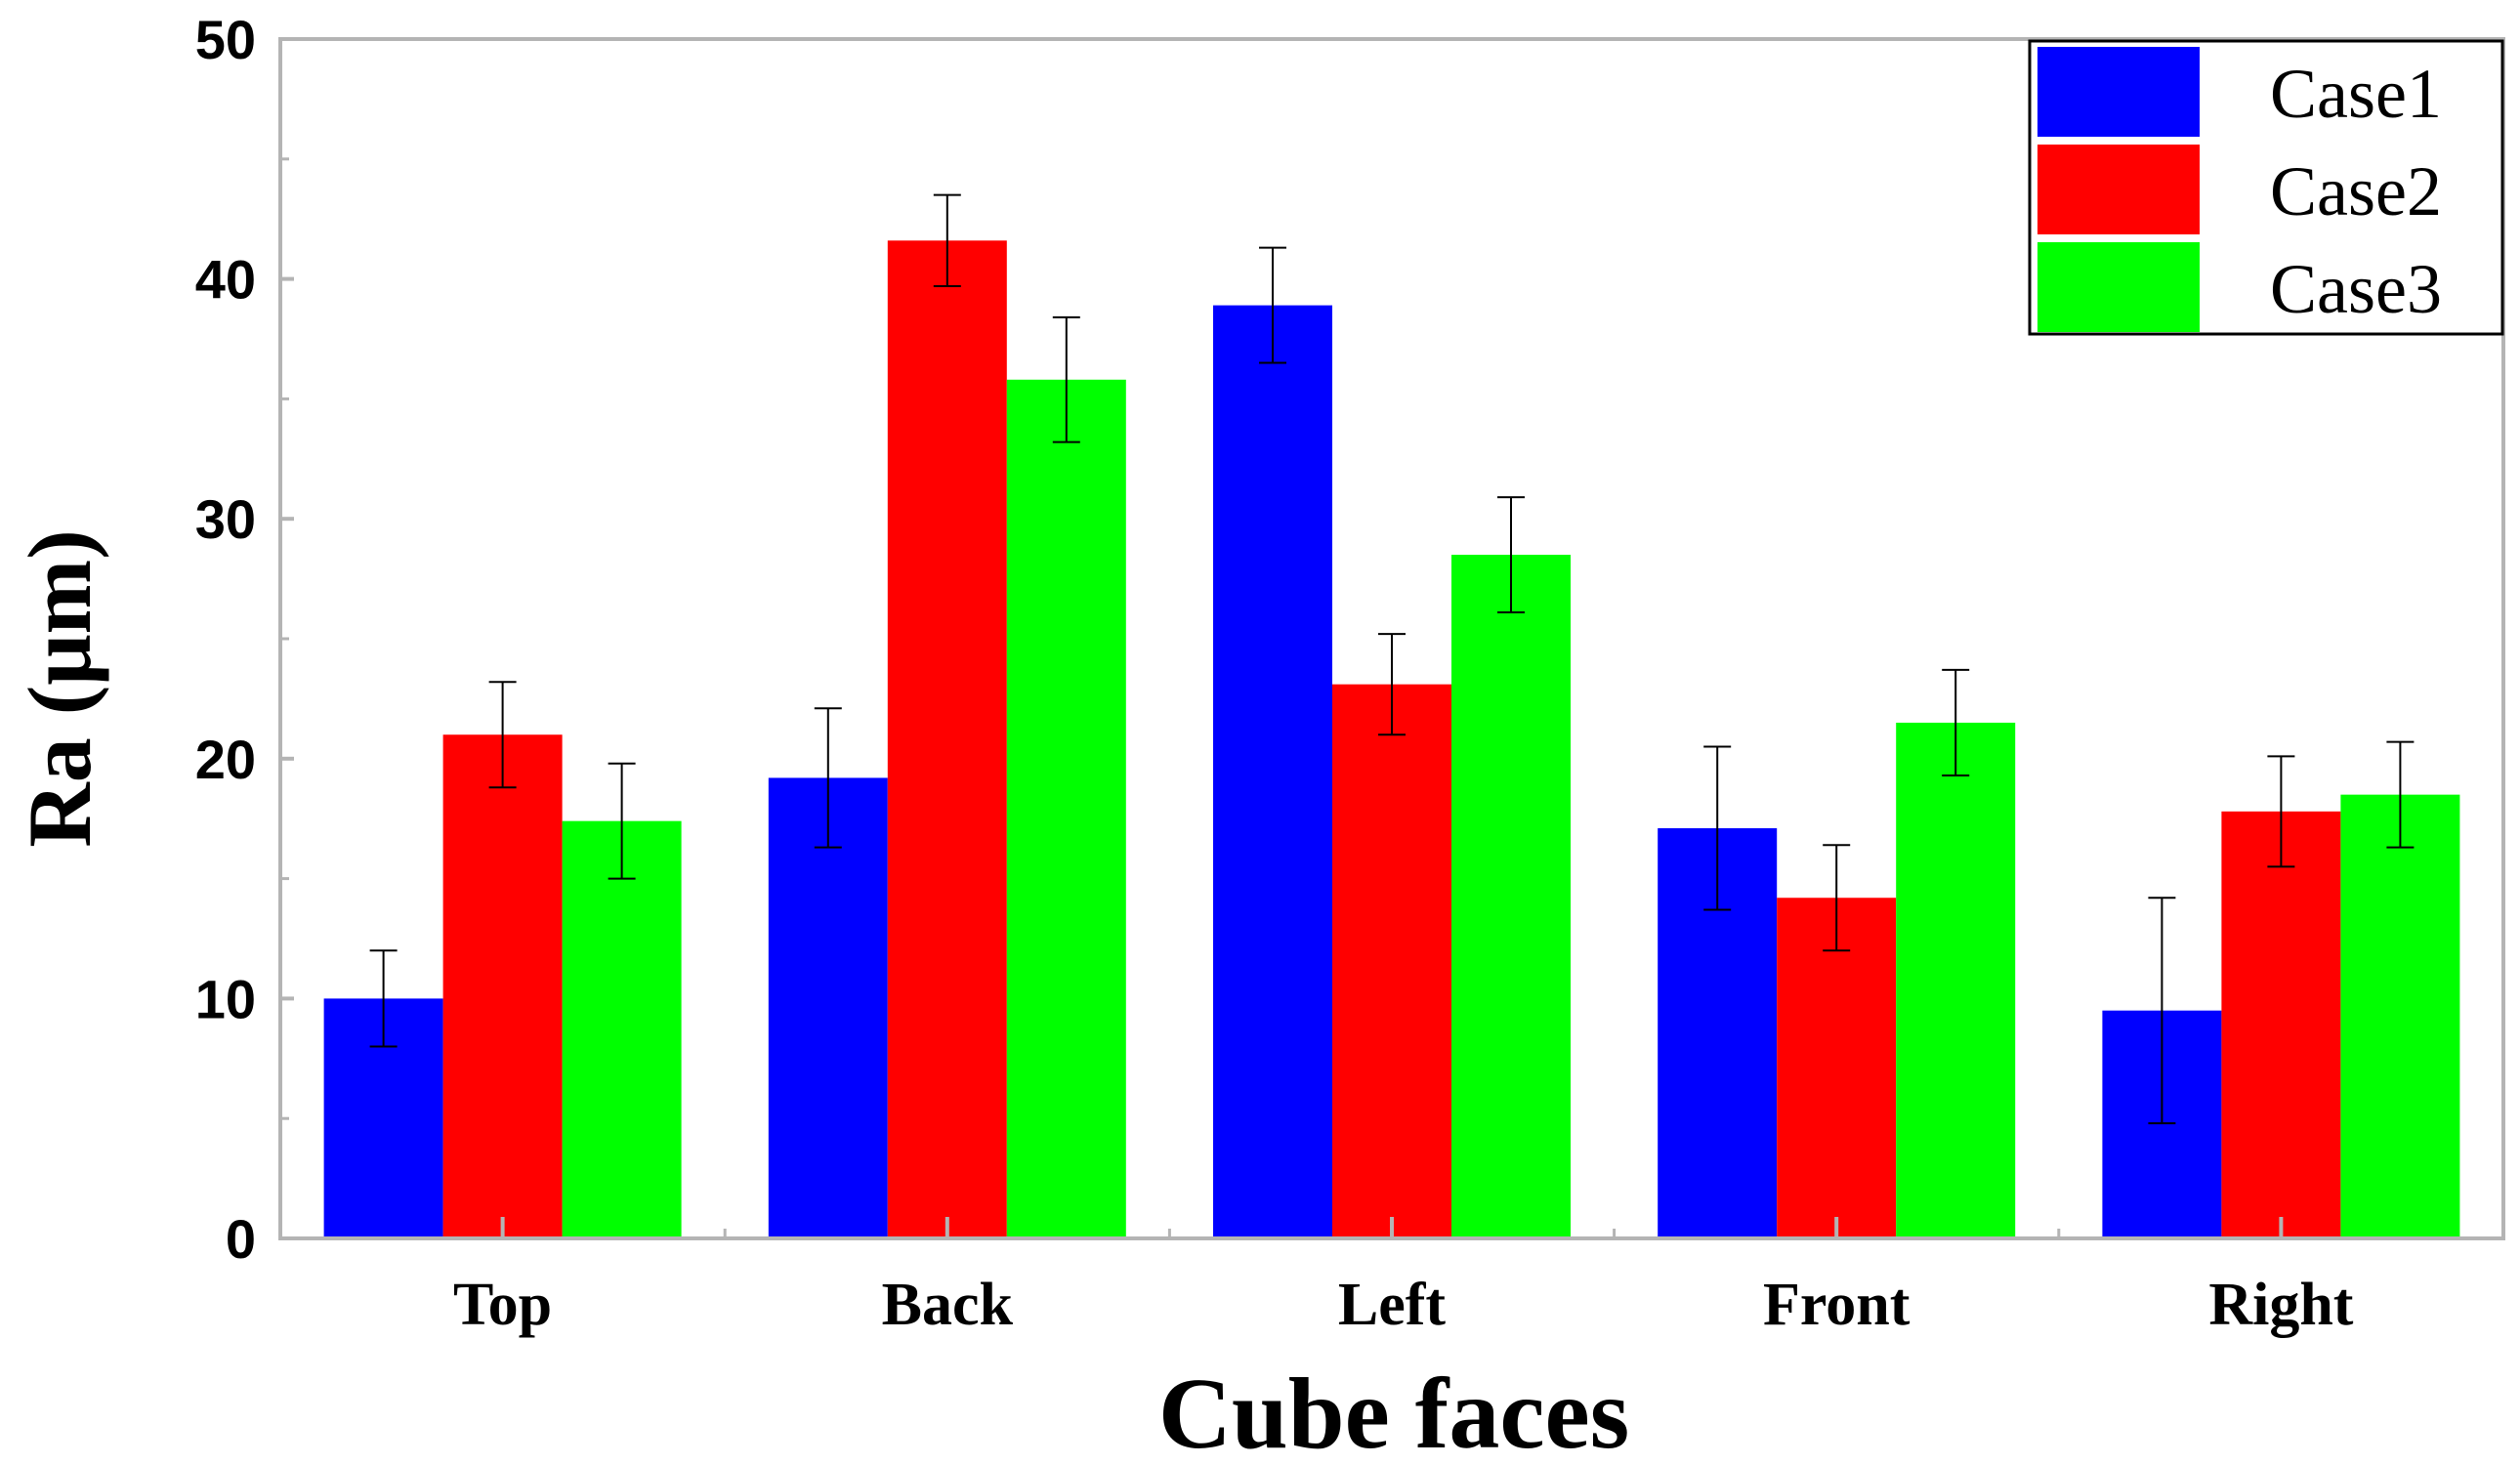 This screenshot has width=2520, height=1465. Describe the element at coordinates (1956, 980) in the screenshot. I see `bar-case3-front` at that location.